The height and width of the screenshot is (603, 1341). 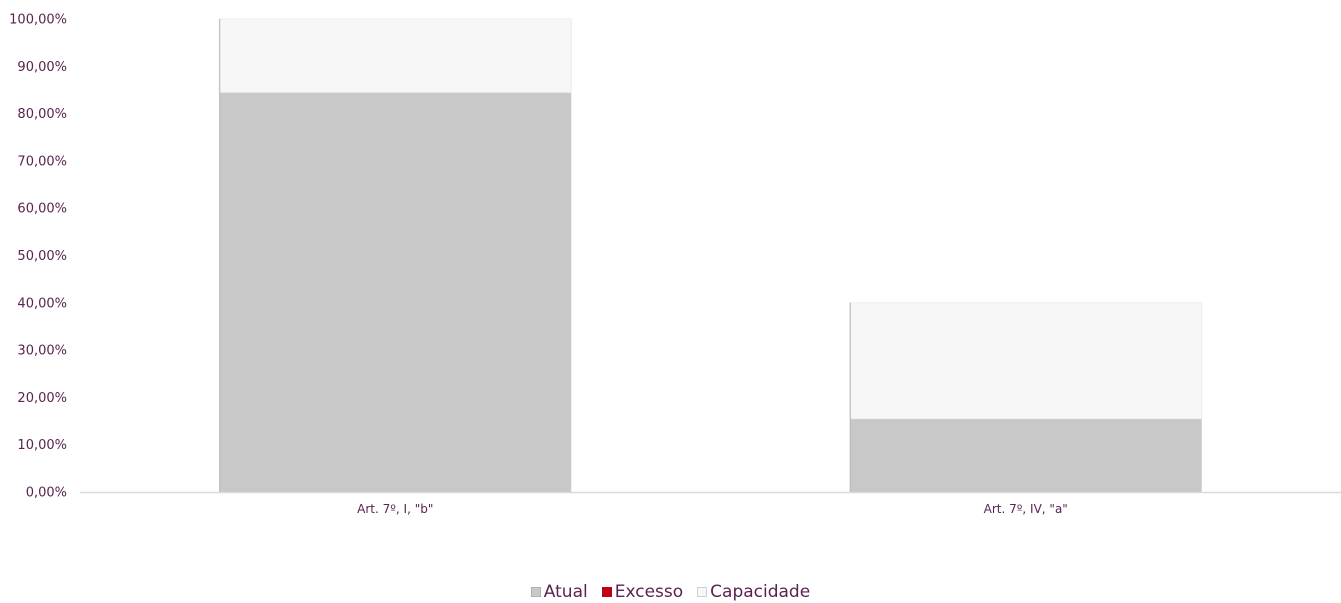 I want to click on legend-item-atual: Atual, so click(x=559, y=592).